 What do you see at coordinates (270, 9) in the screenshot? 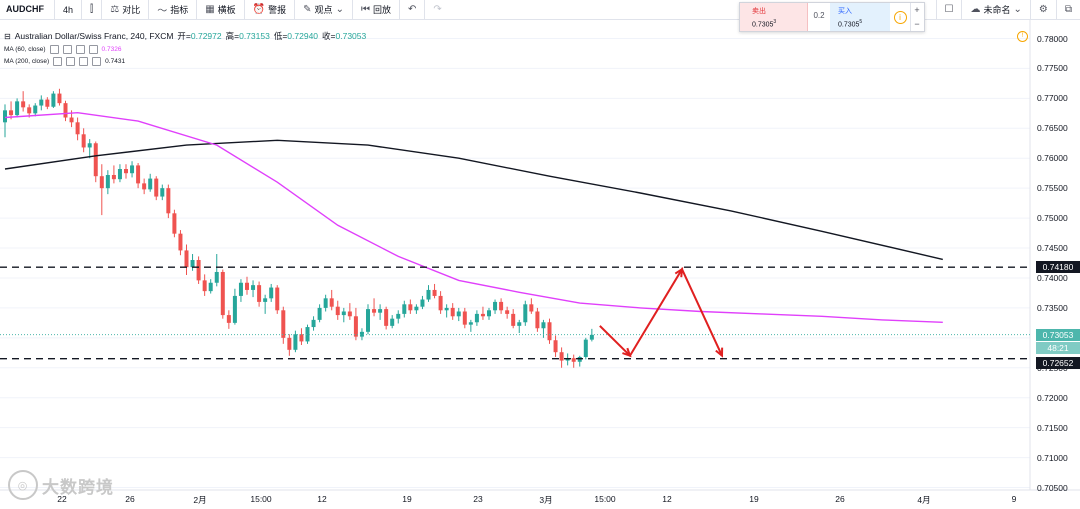
I see `alert-button: ⏰ 警报` at bounding box center [270, 9].